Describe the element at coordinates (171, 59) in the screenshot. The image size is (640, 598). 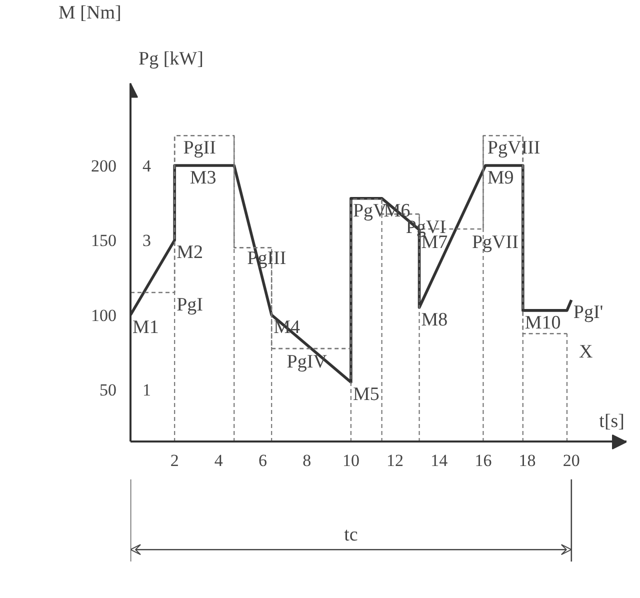
I see `y2-axis-title: Pg [kW]` at that location.